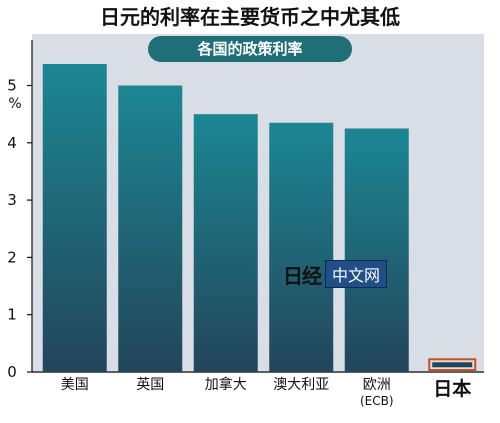 The width and height of the screenshot is (500, 423). What do you see at coordinates (12, 257) in the screenshot?
I see `y-tick-label: 2` at bounding box center [12, 257].